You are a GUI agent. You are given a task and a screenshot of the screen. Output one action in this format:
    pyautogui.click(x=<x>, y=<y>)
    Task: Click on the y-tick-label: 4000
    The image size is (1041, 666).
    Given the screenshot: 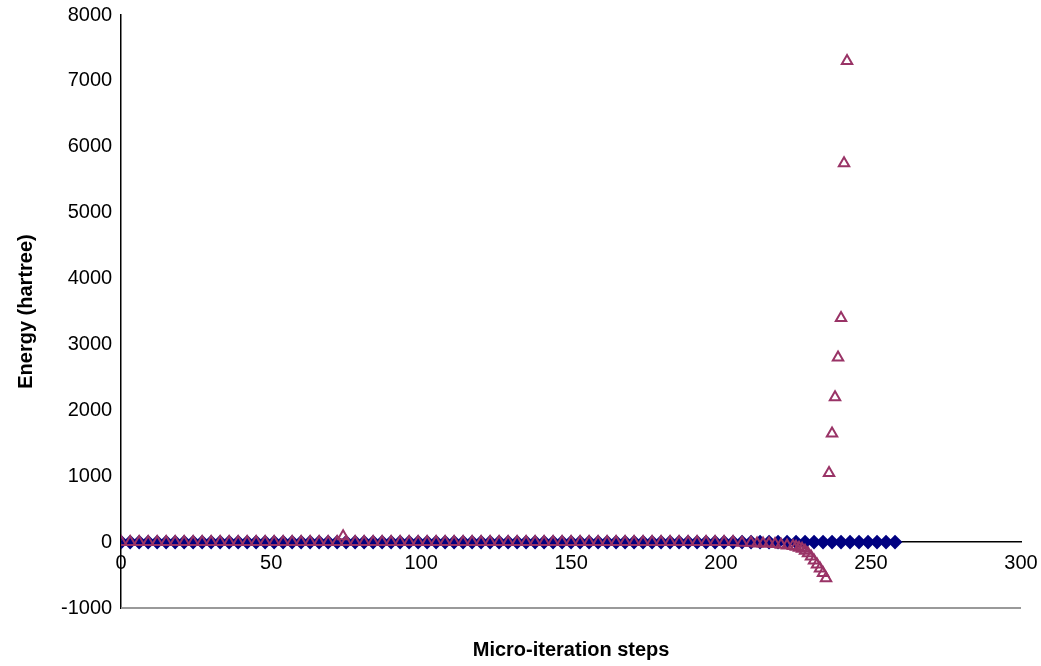 What is the action you would take?
    pyautogui.click(x=90, y=277)
    